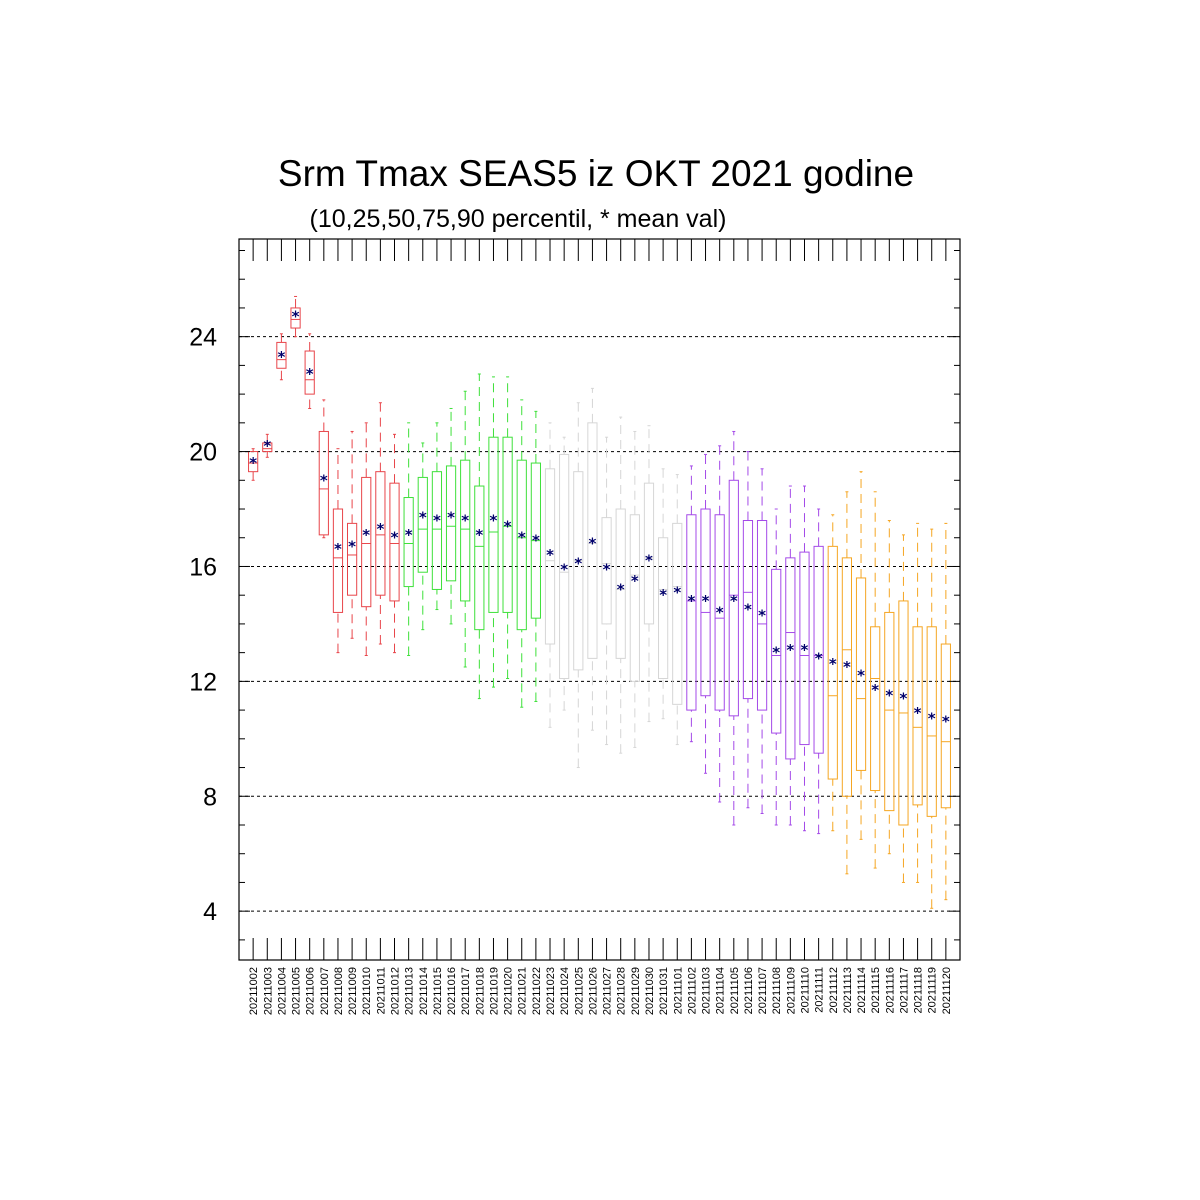 This screenshot has height=1200, width=1200. I want to click on x-tick-label: 20211118, so click(919, 990).